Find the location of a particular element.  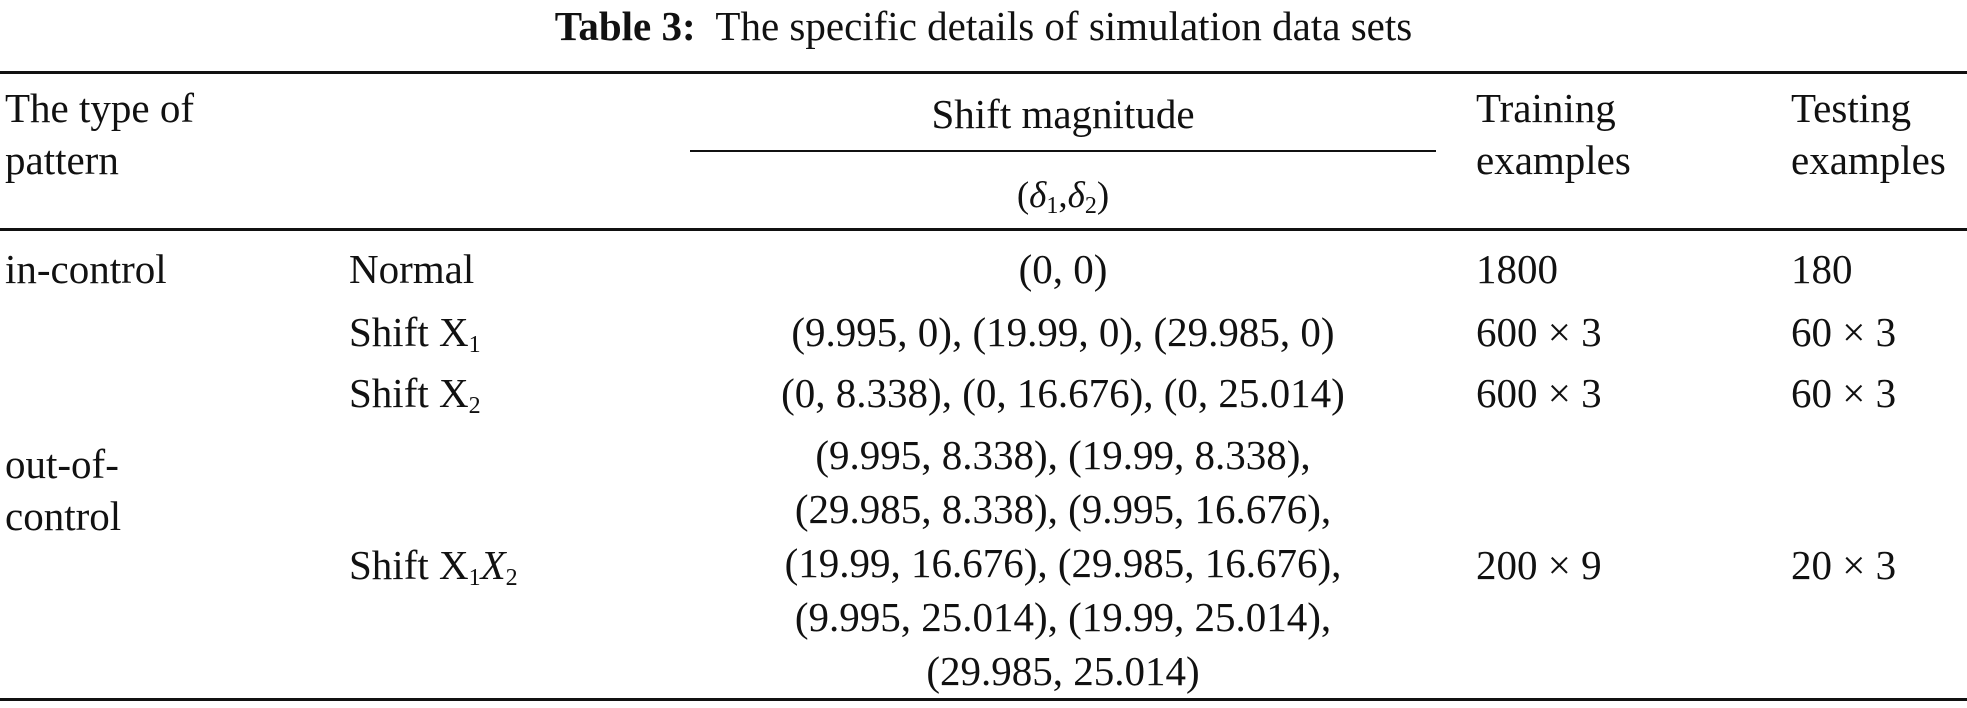

training-cell: 1800 is located at coordinates (1517, 269).